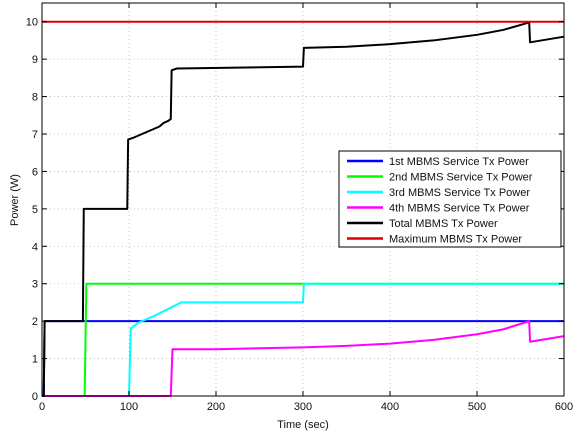  Describe the element at coordinates (35, 135) in the screenshot. I see `y-tick-label: 7` at that location.